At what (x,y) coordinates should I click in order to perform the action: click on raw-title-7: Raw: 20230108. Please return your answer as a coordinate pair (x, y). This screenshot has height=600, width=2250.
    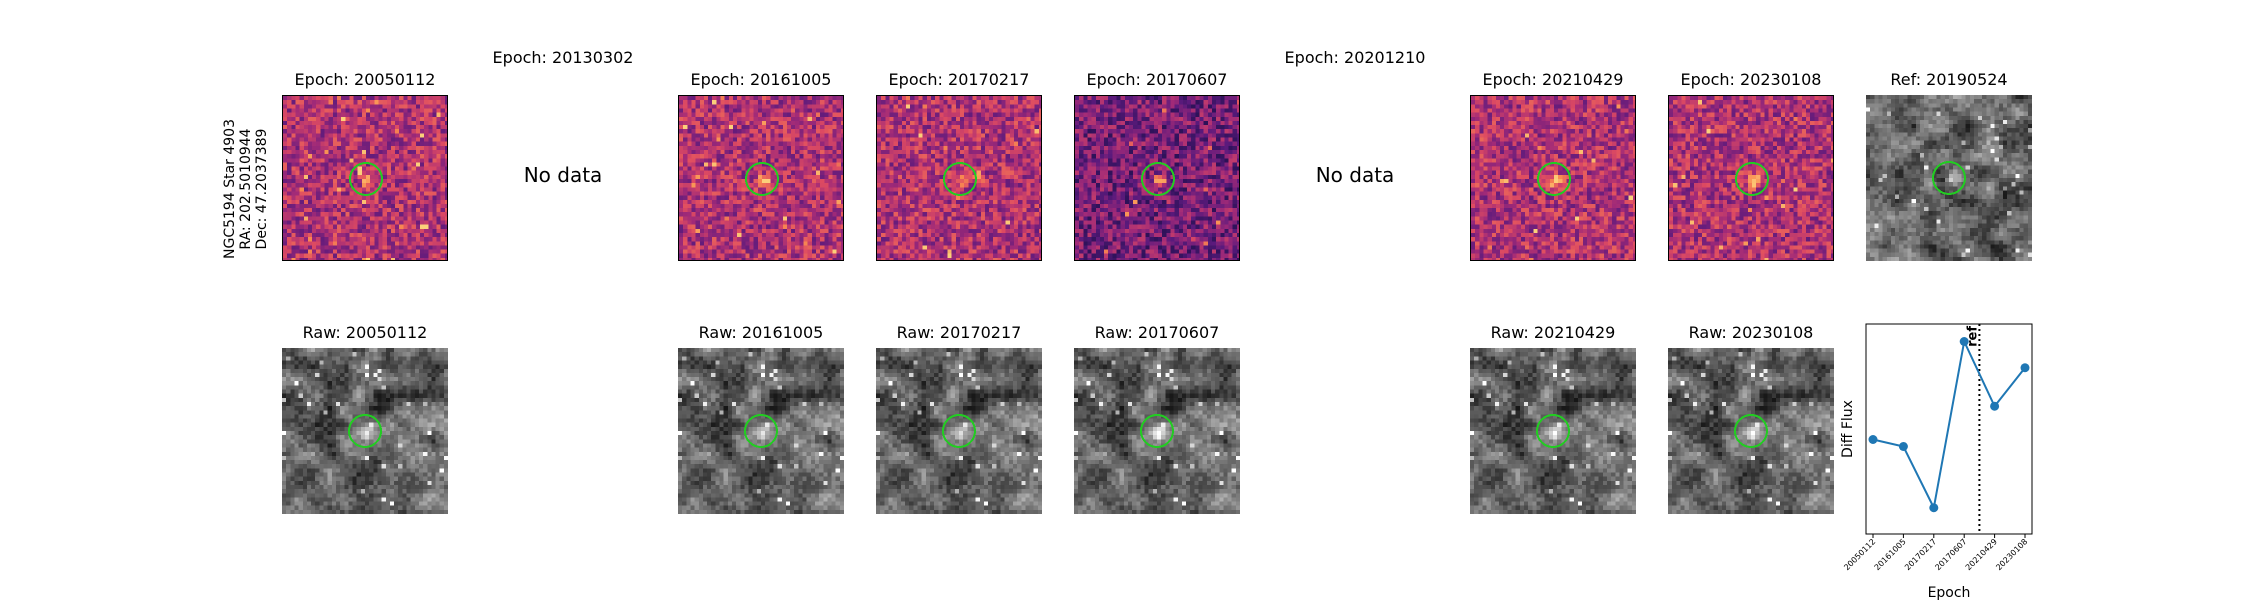
    Looking at the image, I should click on (1751, 332).